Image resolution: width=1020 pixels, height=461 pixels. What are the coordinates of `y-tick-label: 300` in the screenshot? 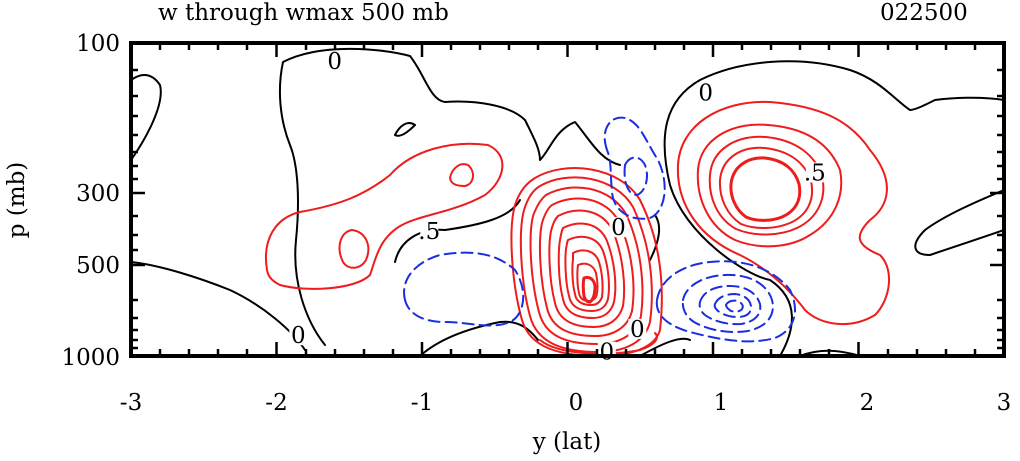 It's located at (98, 194).